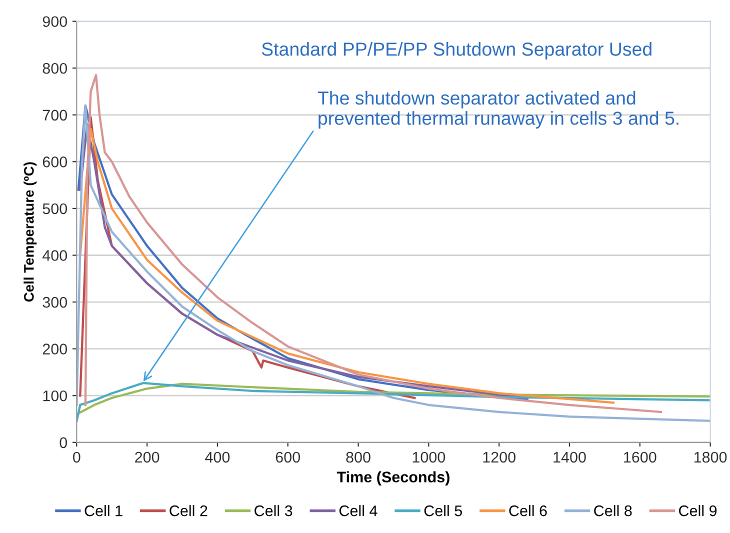 The height and width of the screenshot is (533, 730). Describe the element at coordinates (55, 22) in the screenshot. I see `y-tick-label: 900` at that location.